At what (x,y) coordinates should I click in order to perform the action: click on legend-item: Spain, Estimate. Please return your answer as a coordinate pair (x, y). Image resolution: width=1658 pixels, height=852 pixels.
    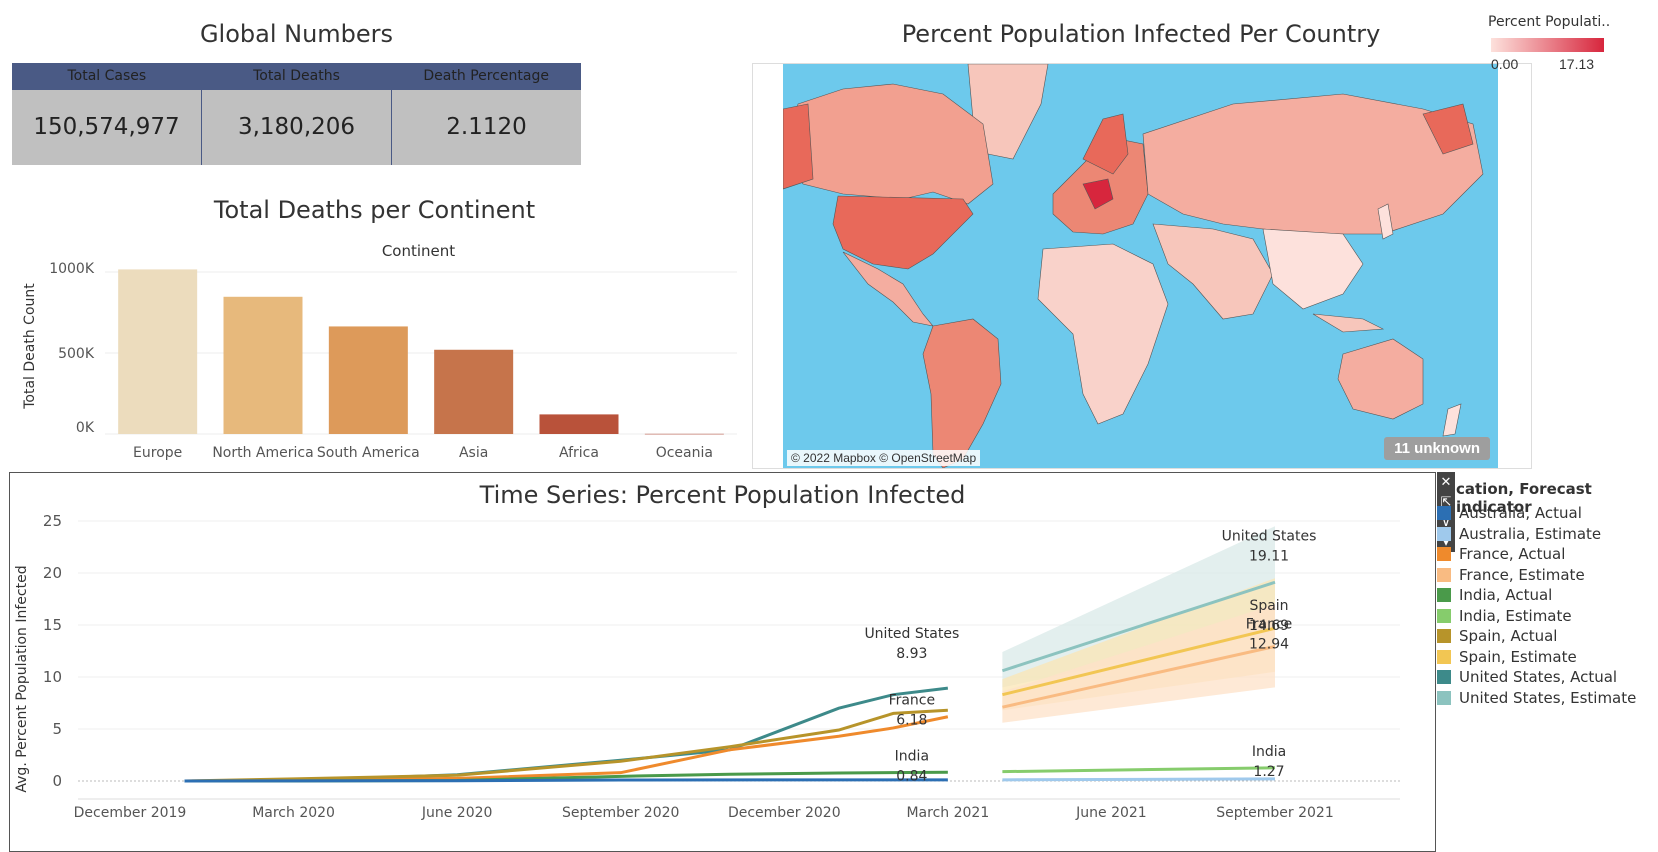
    Looking at the image, I should click on (1507, 657).